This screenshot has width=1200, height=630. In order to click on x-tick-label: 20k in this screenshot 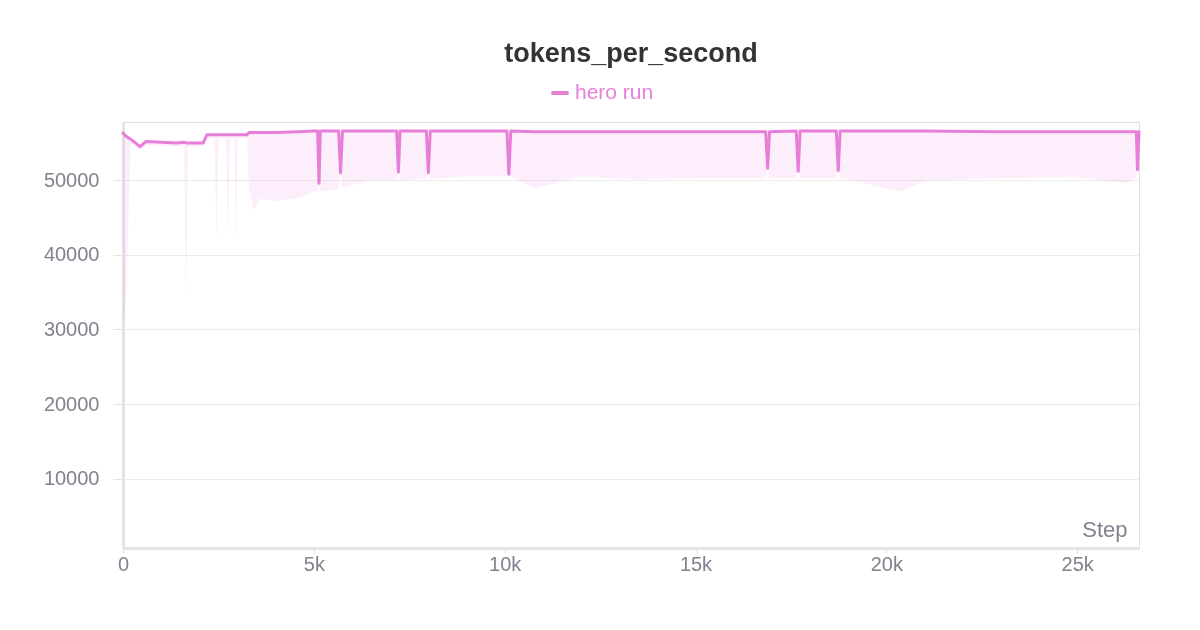, I will do `click(887, 563)`.